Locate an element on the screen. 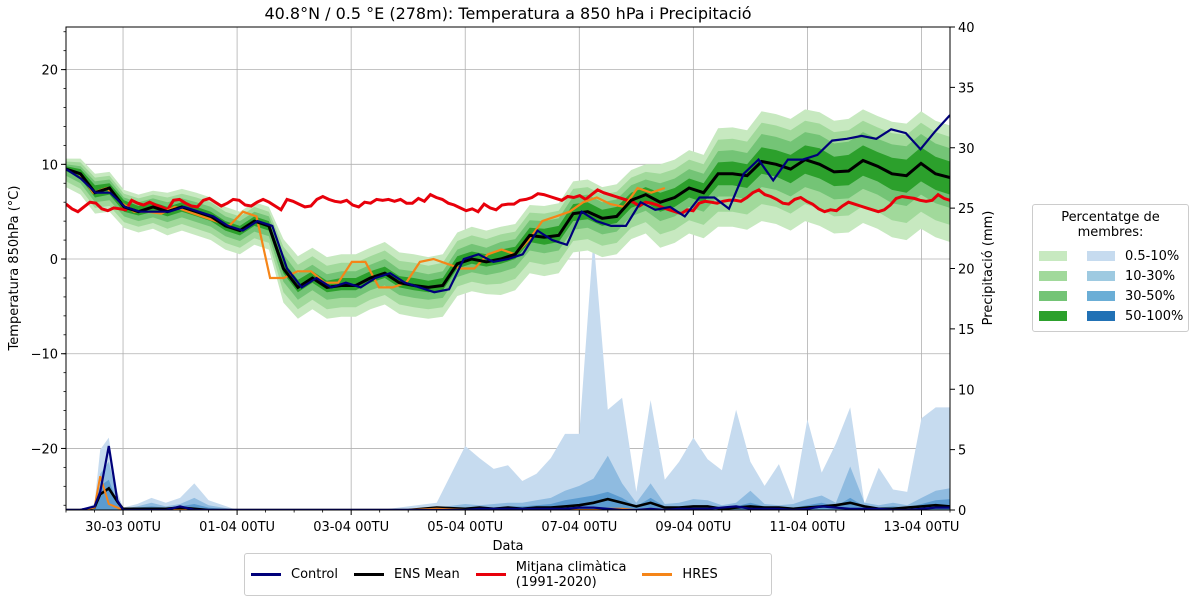 The height and width of the screenshot is (600, 1200). y-right-tick-label: 15 is located at coordinates (966, 330).